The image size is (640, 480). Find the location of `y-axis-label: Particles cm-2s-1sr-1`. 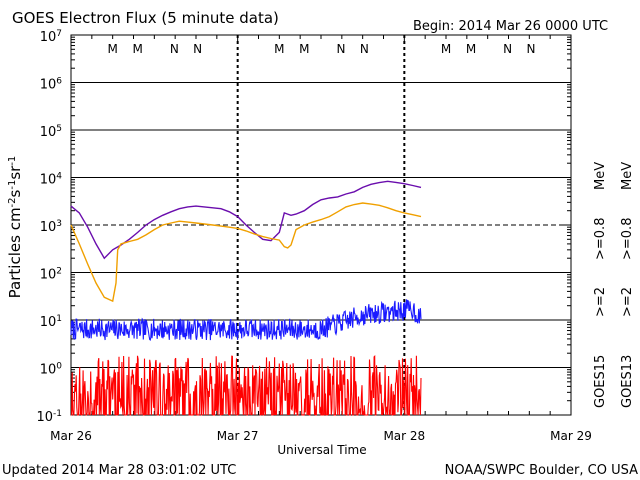

y-axis-label: Particles cm-2s-1sr-1 is located at coordinates (15, 227).